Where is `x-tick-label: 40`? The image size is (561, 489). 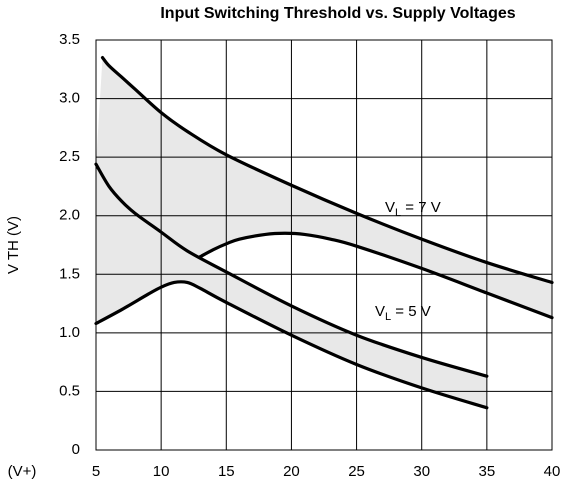 x-tick-label: 40 is located at coordinates (552, 471).